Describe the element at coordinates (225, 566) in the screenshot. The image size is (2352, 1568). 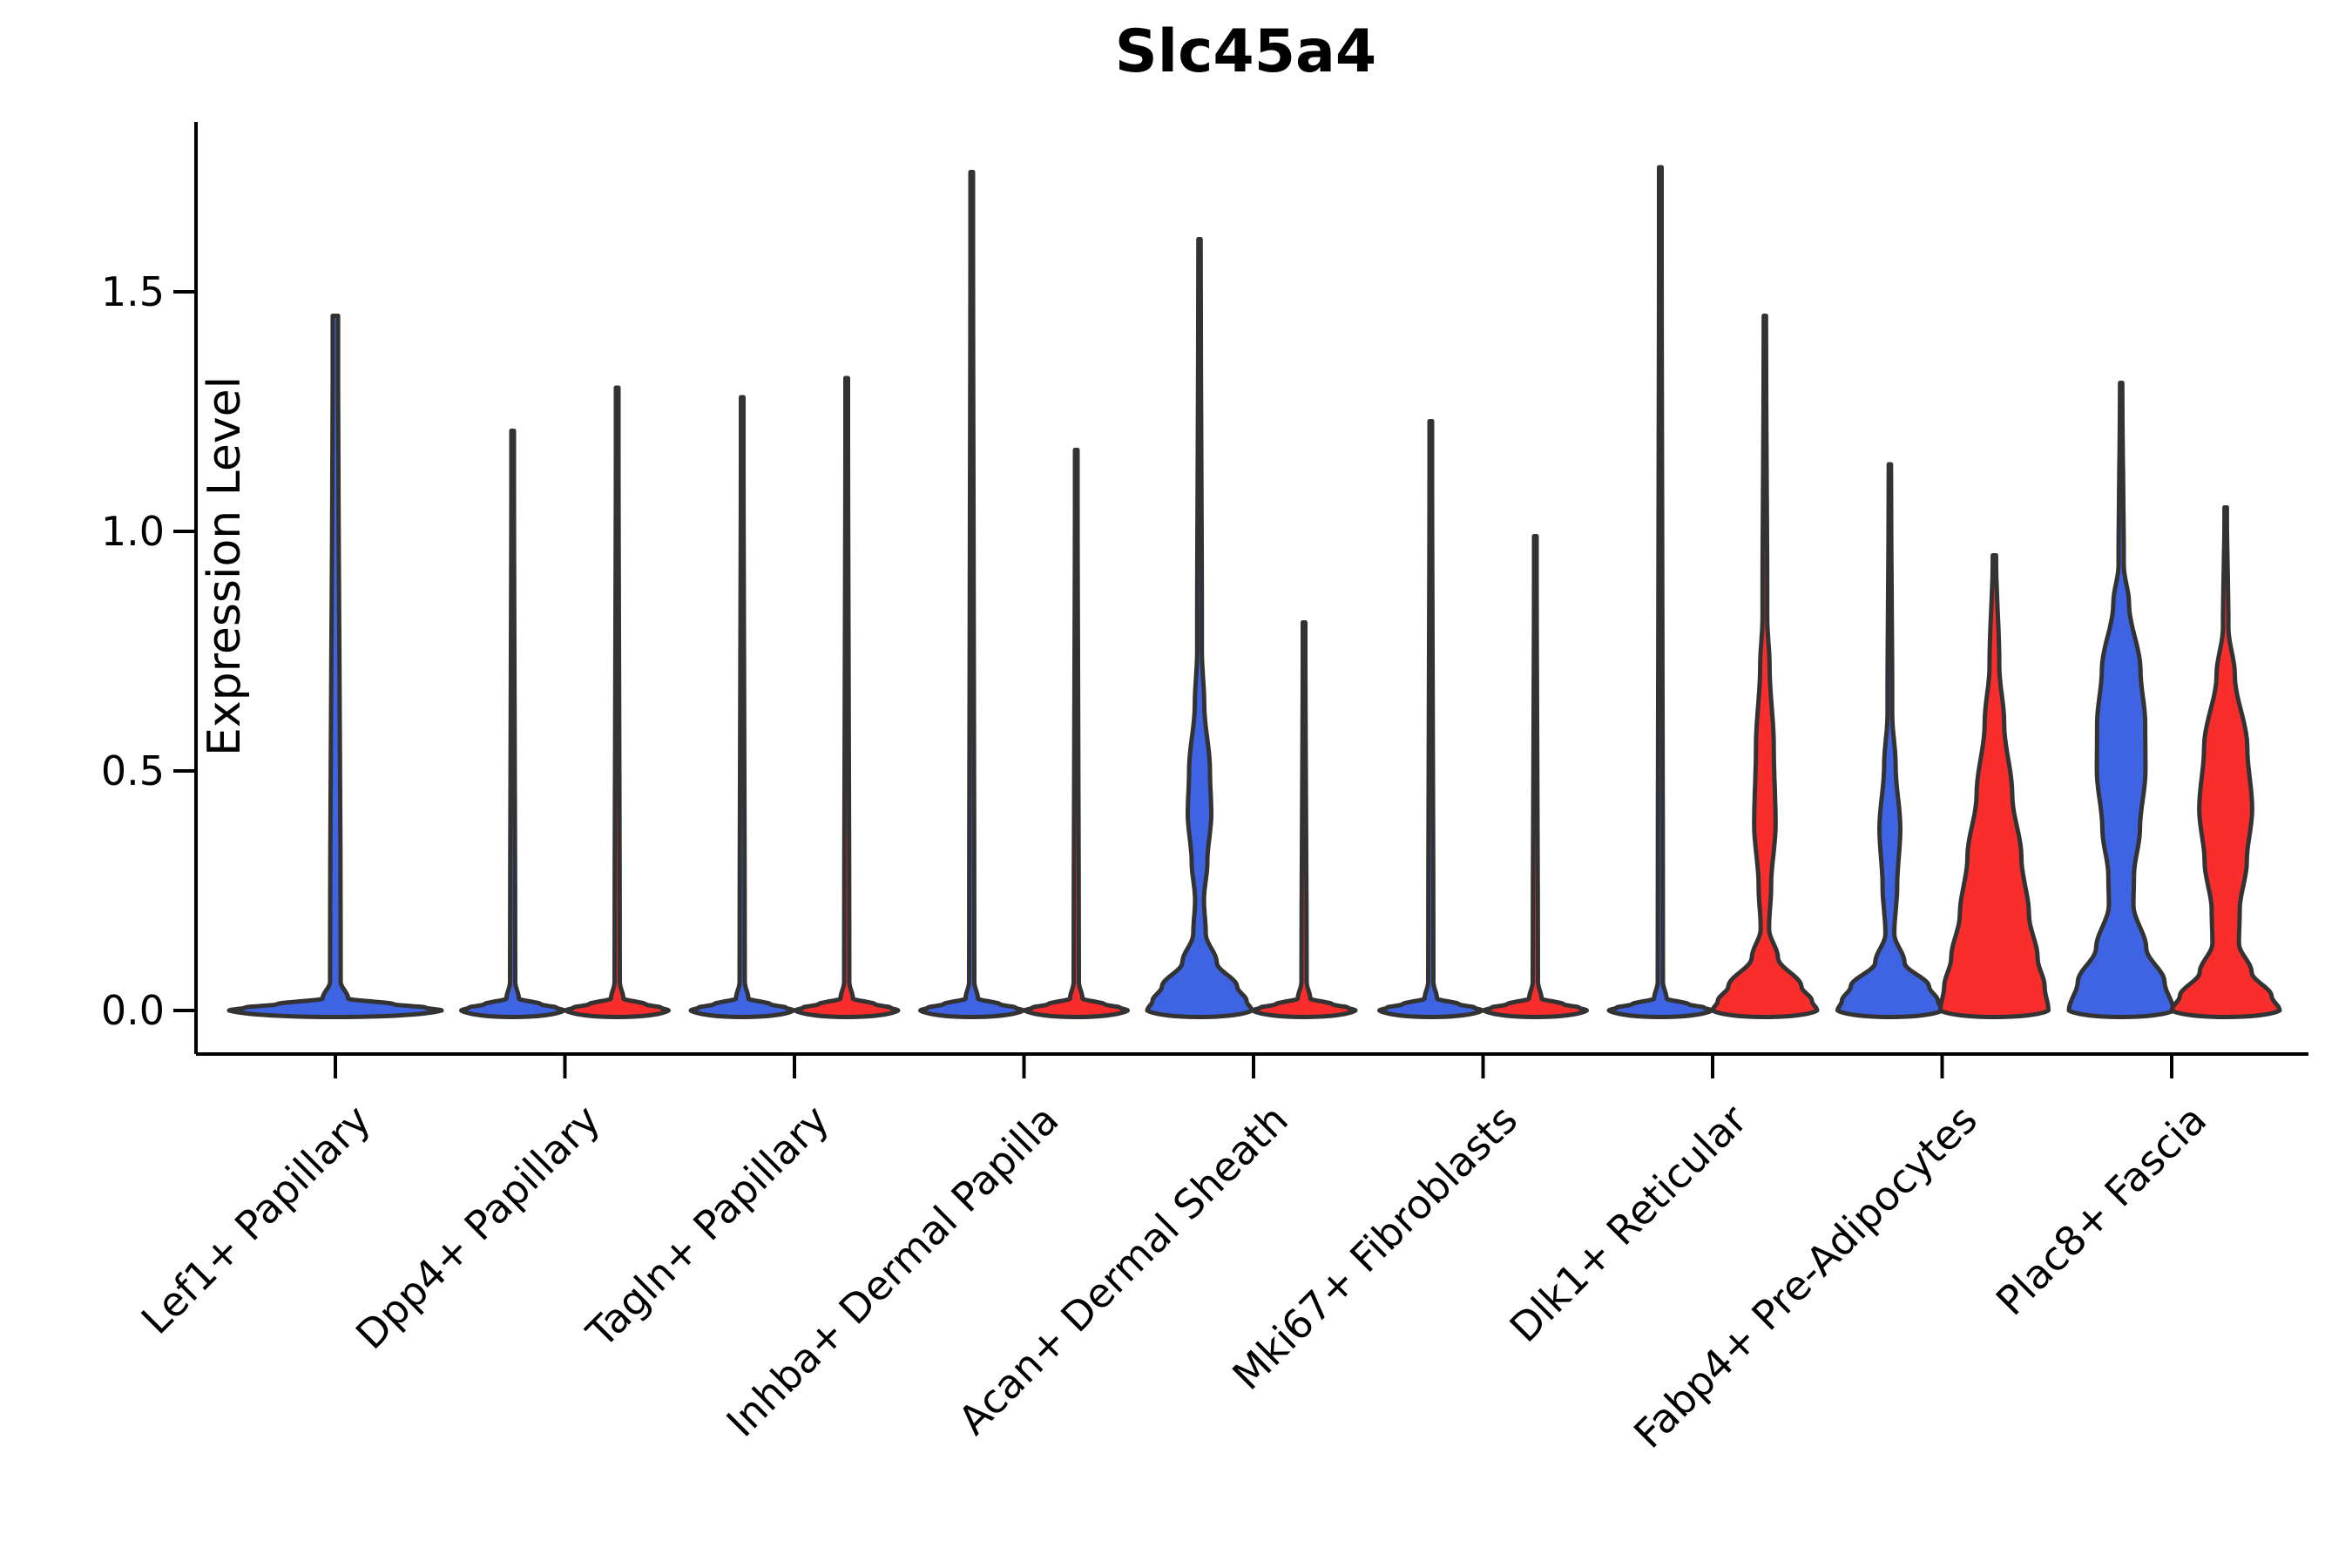
I see `y-axis-label: Expression Level` at that location.